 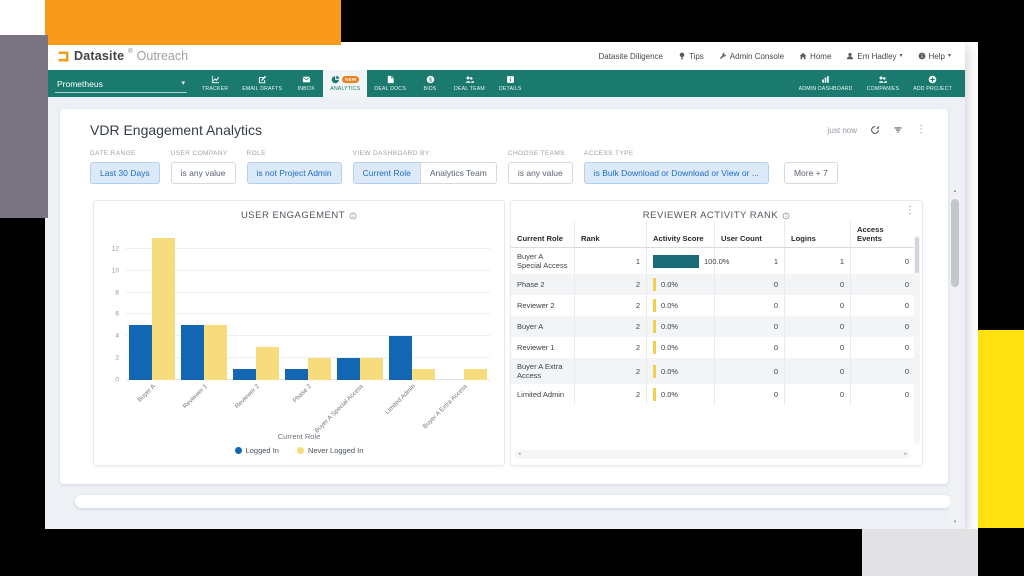 What do you see at coordinates (630, 56) in the screenshot?
I see `header-menu-datasite-diligence: Datasite Diligence` at bounding box center [630, 56].